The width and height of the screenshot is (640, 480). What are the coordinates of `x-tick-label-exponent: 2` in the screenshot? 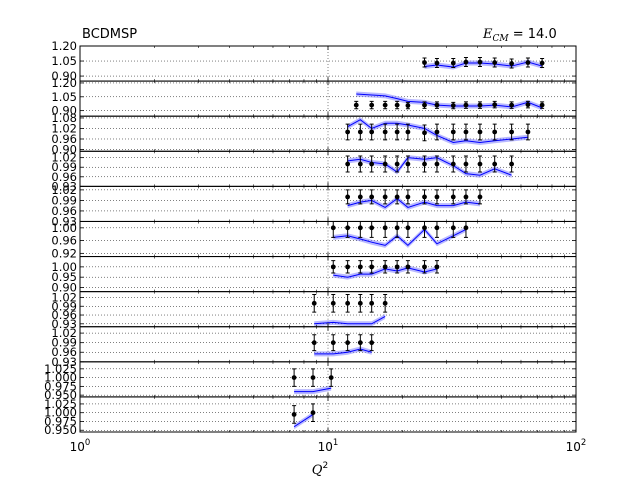 It's located at (583, 443).